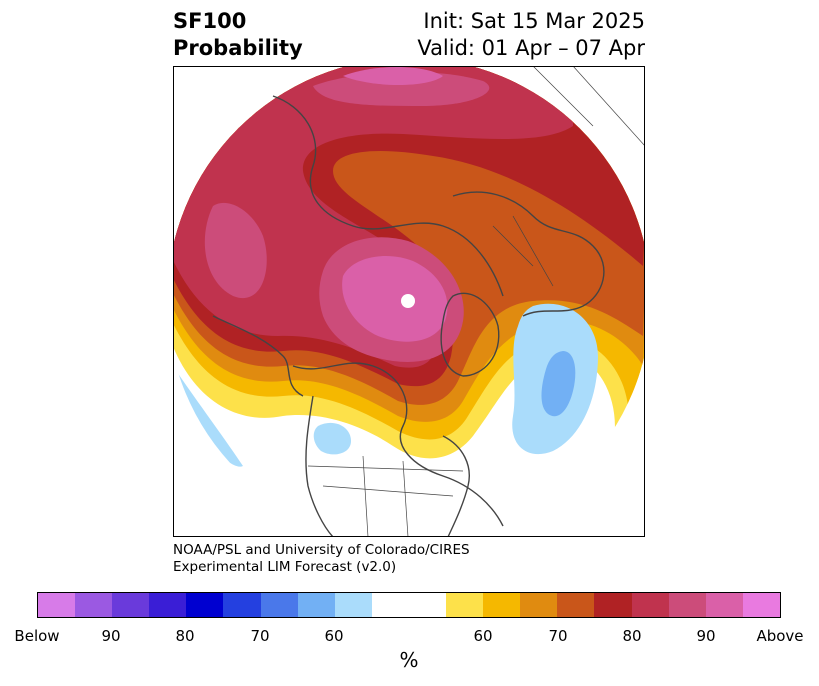  Describe the element at coordinates (332, 438) in the screenshot. I see `contour-below-55-west` at that location.